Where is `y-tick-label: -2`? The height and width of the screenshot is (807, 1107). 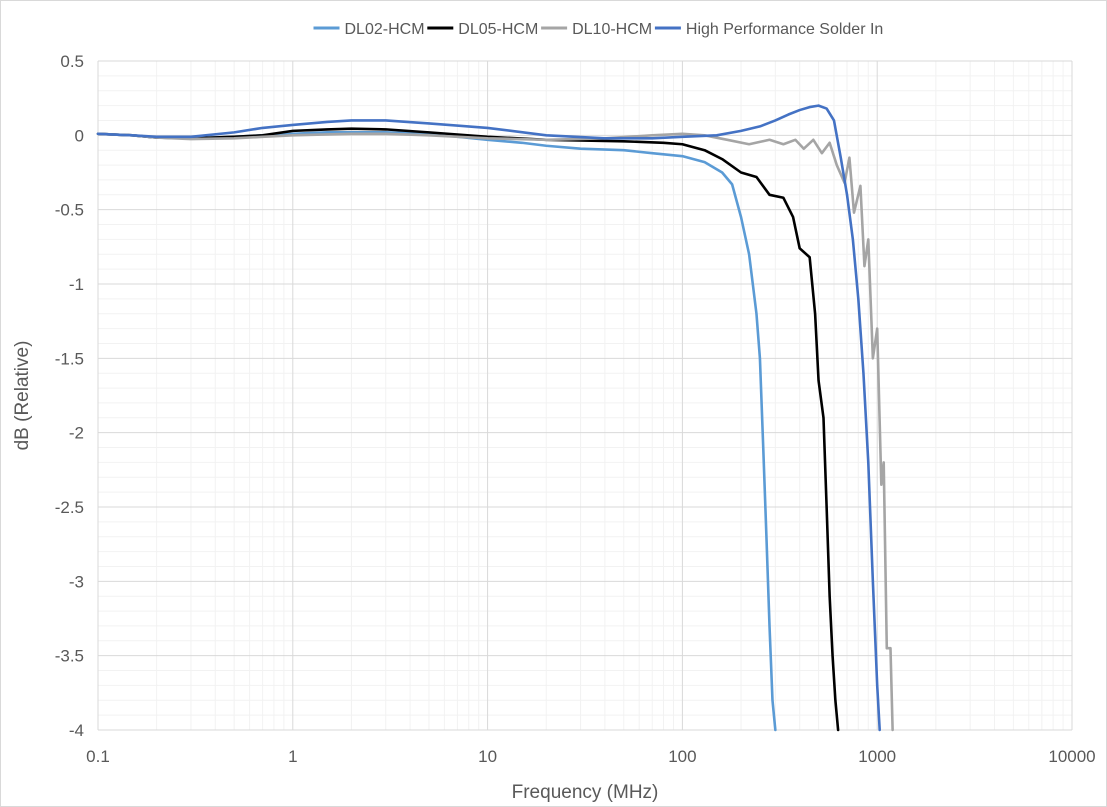
y-tick-label: -2 is located at coordinates (76, 433).